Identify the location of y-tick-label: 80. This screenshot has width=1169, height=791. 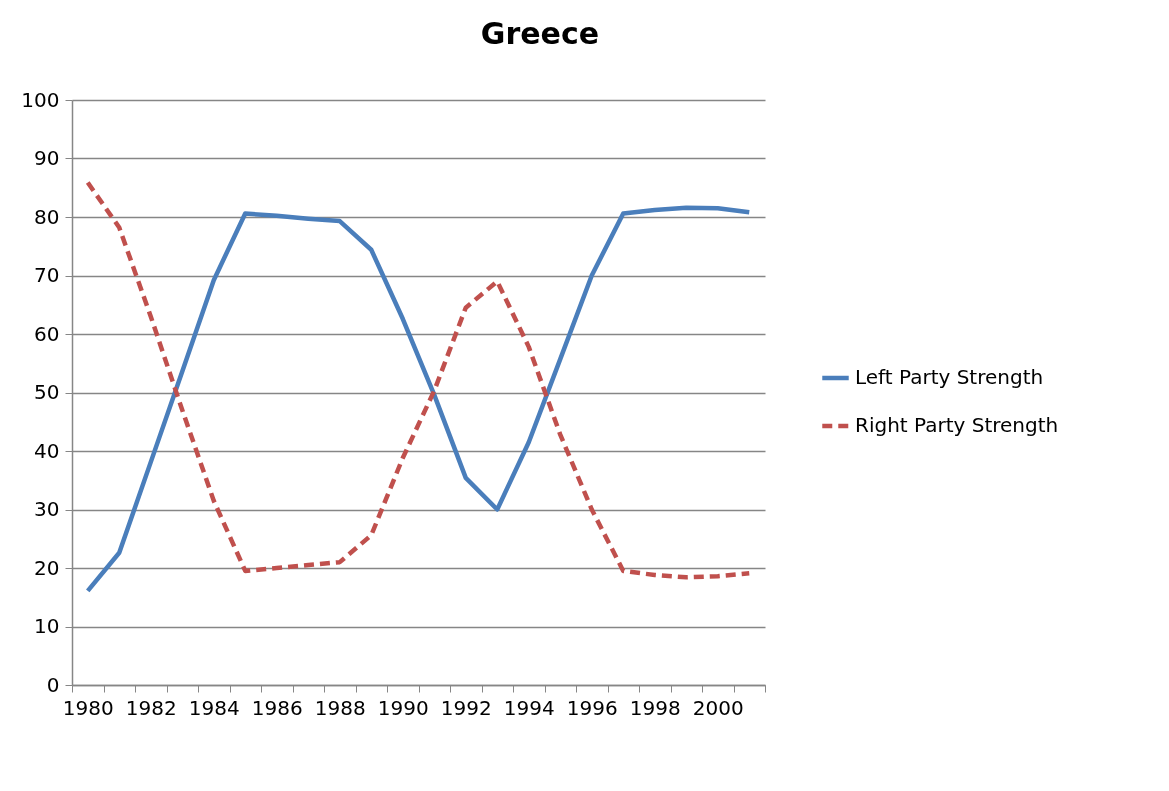
(47, 216).